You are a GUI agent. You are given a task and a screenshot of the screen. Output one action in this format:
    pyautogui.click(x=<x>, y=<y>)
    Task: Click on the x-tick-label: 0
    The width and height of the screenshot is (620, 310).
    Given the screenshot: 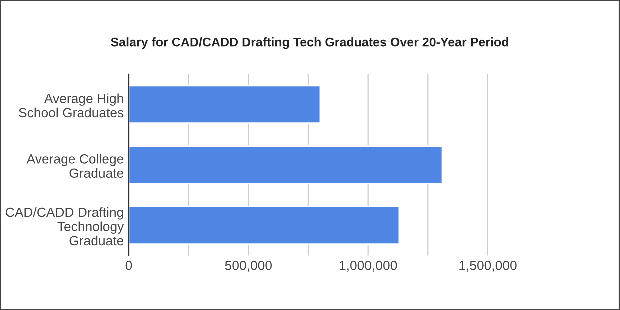 What is the action you would take?
    pyautogui.click(x=129, y=265)
    